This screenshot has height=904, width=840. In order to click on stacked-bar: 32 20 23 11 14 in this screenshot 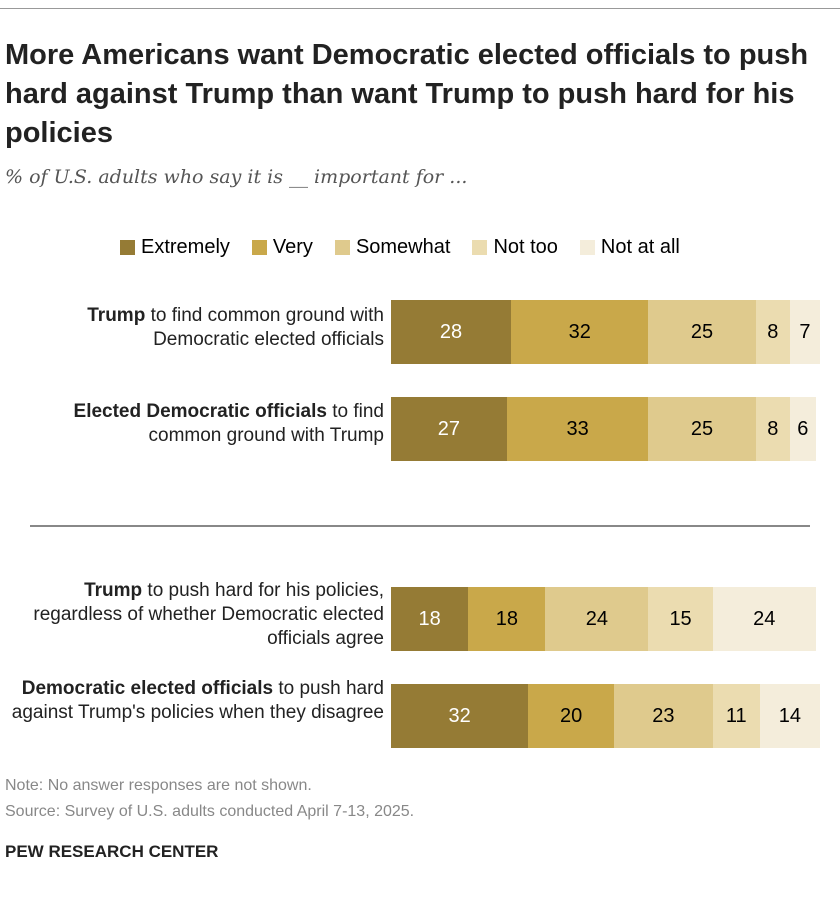, I will do `click(605, 716)`.